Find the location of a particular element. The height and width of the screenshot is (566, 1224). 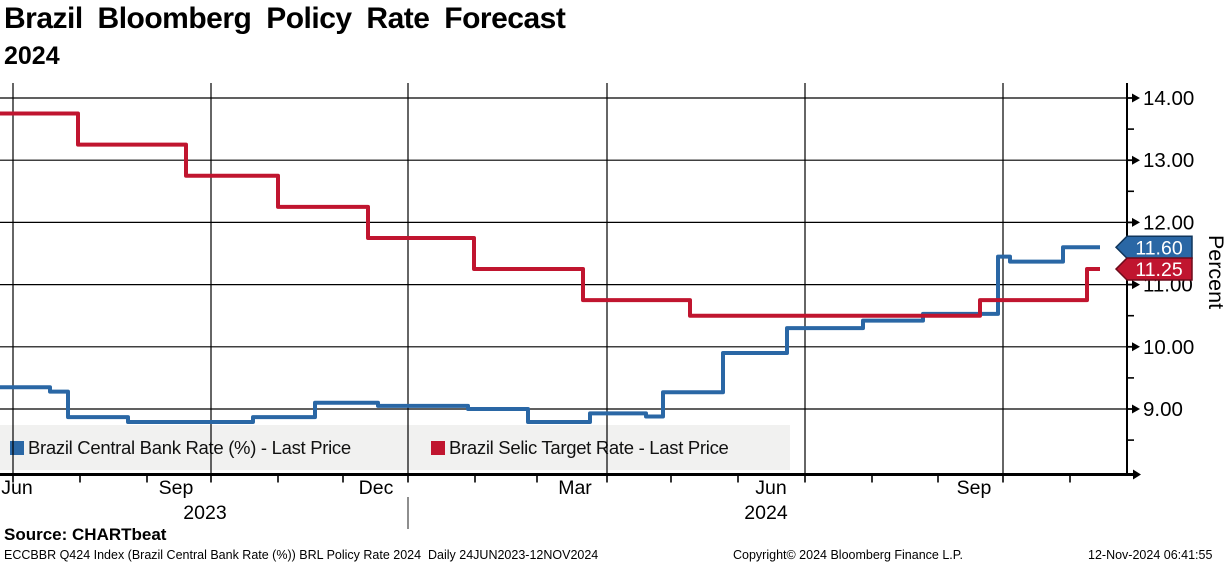

y-axis-title: Percent is located at coordinates (1214, 272).